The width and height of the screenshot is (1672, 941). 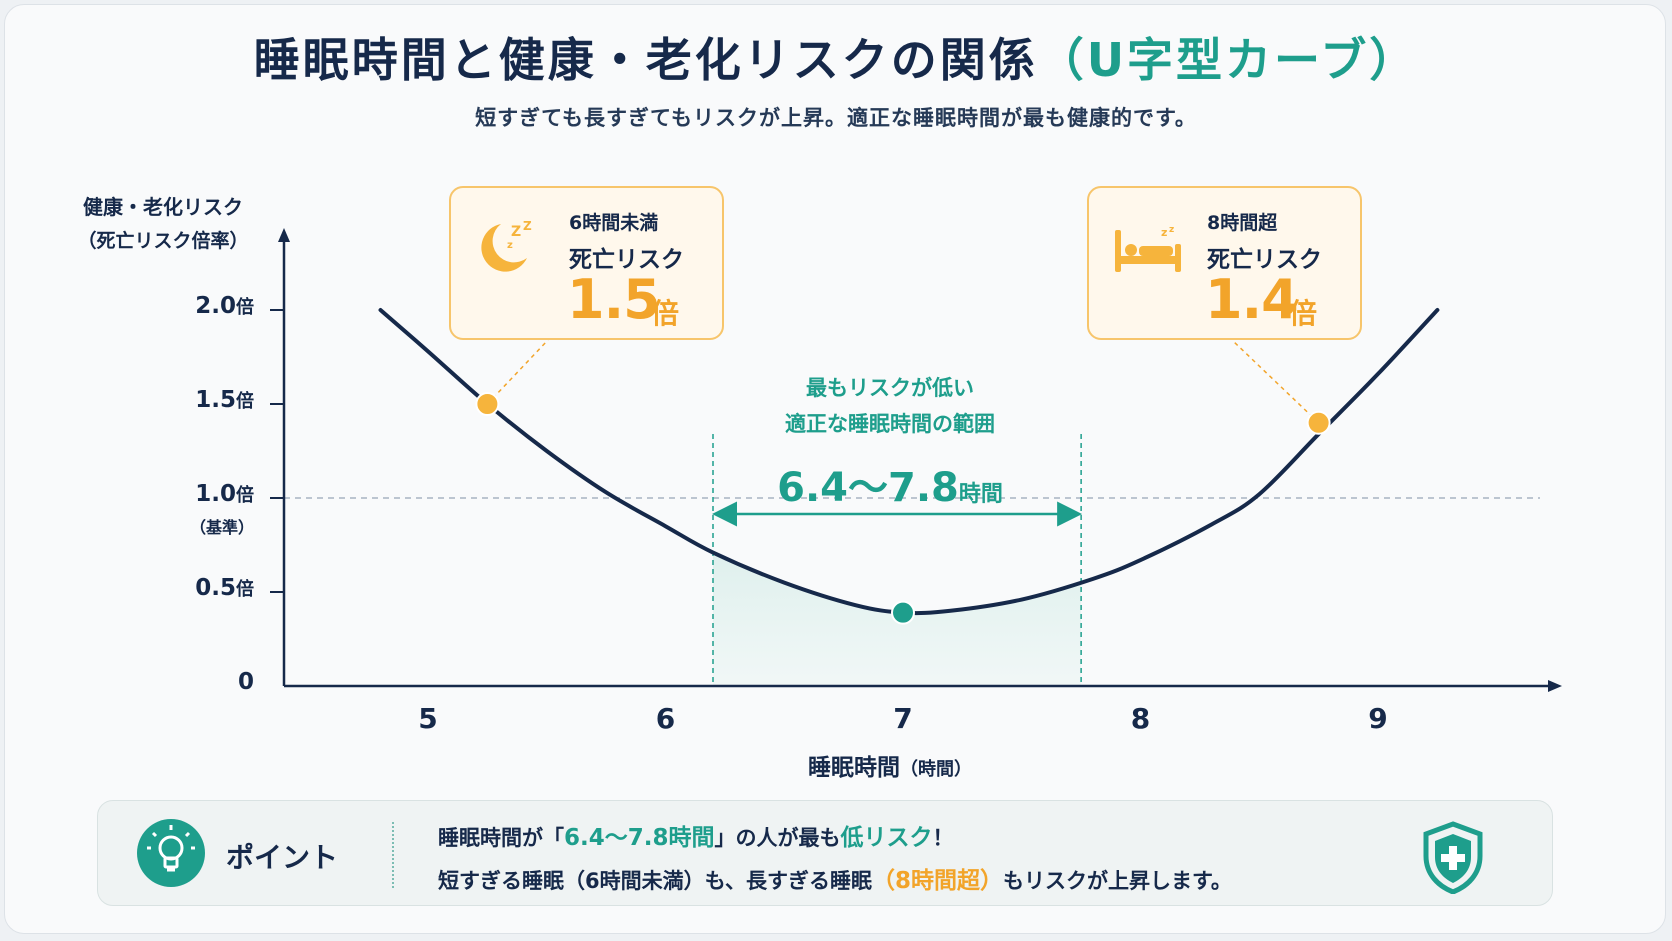 I want to click on callout-left-line2: 死亡リスク, so click(x=626, y=260).